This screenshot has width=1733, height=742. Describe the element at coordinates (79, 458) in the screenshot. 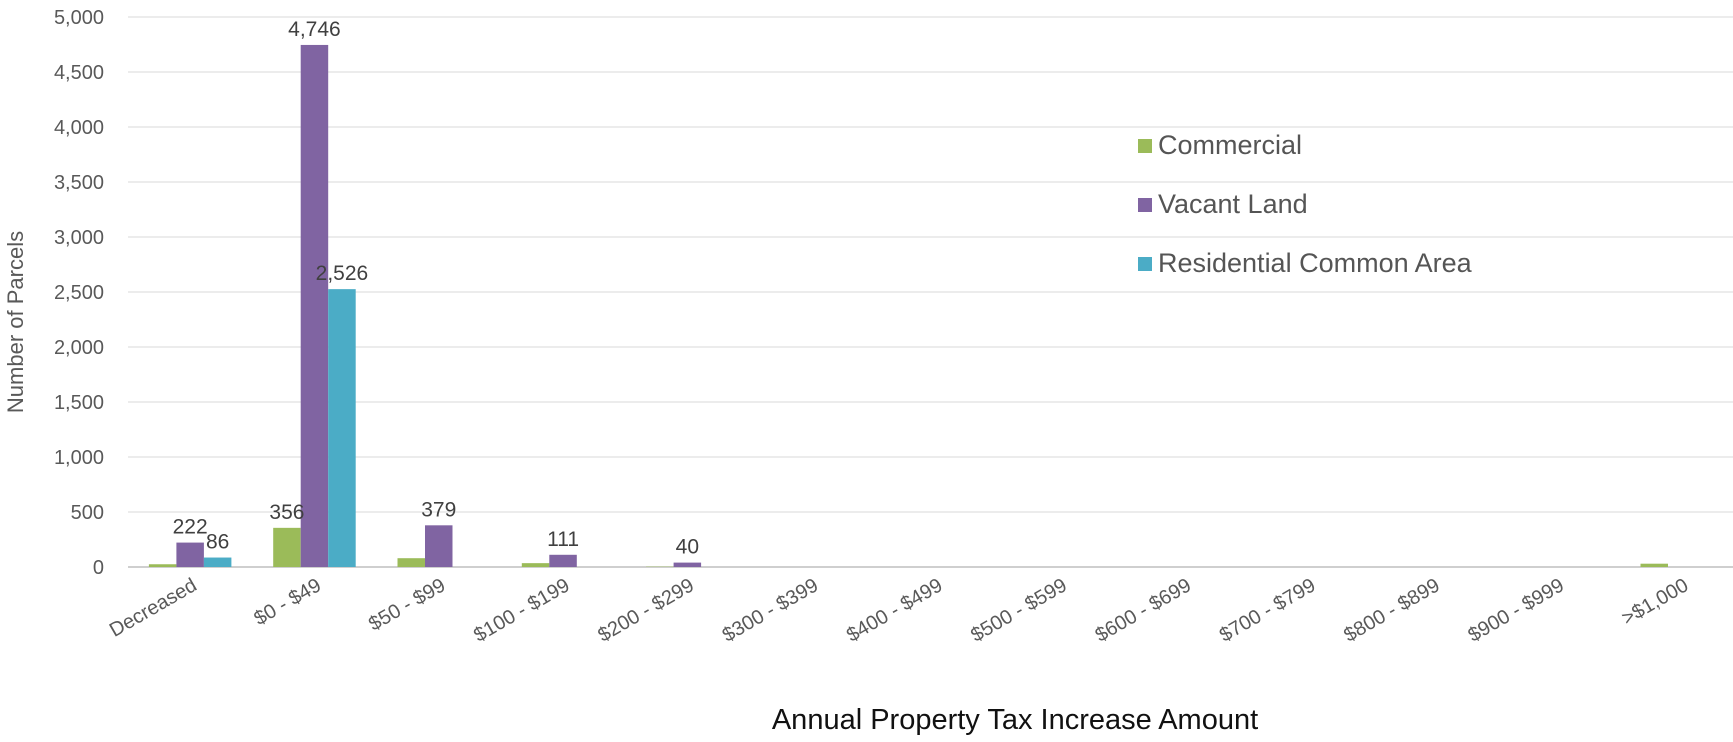

I see `y-tick-label: 1,000` at that location.